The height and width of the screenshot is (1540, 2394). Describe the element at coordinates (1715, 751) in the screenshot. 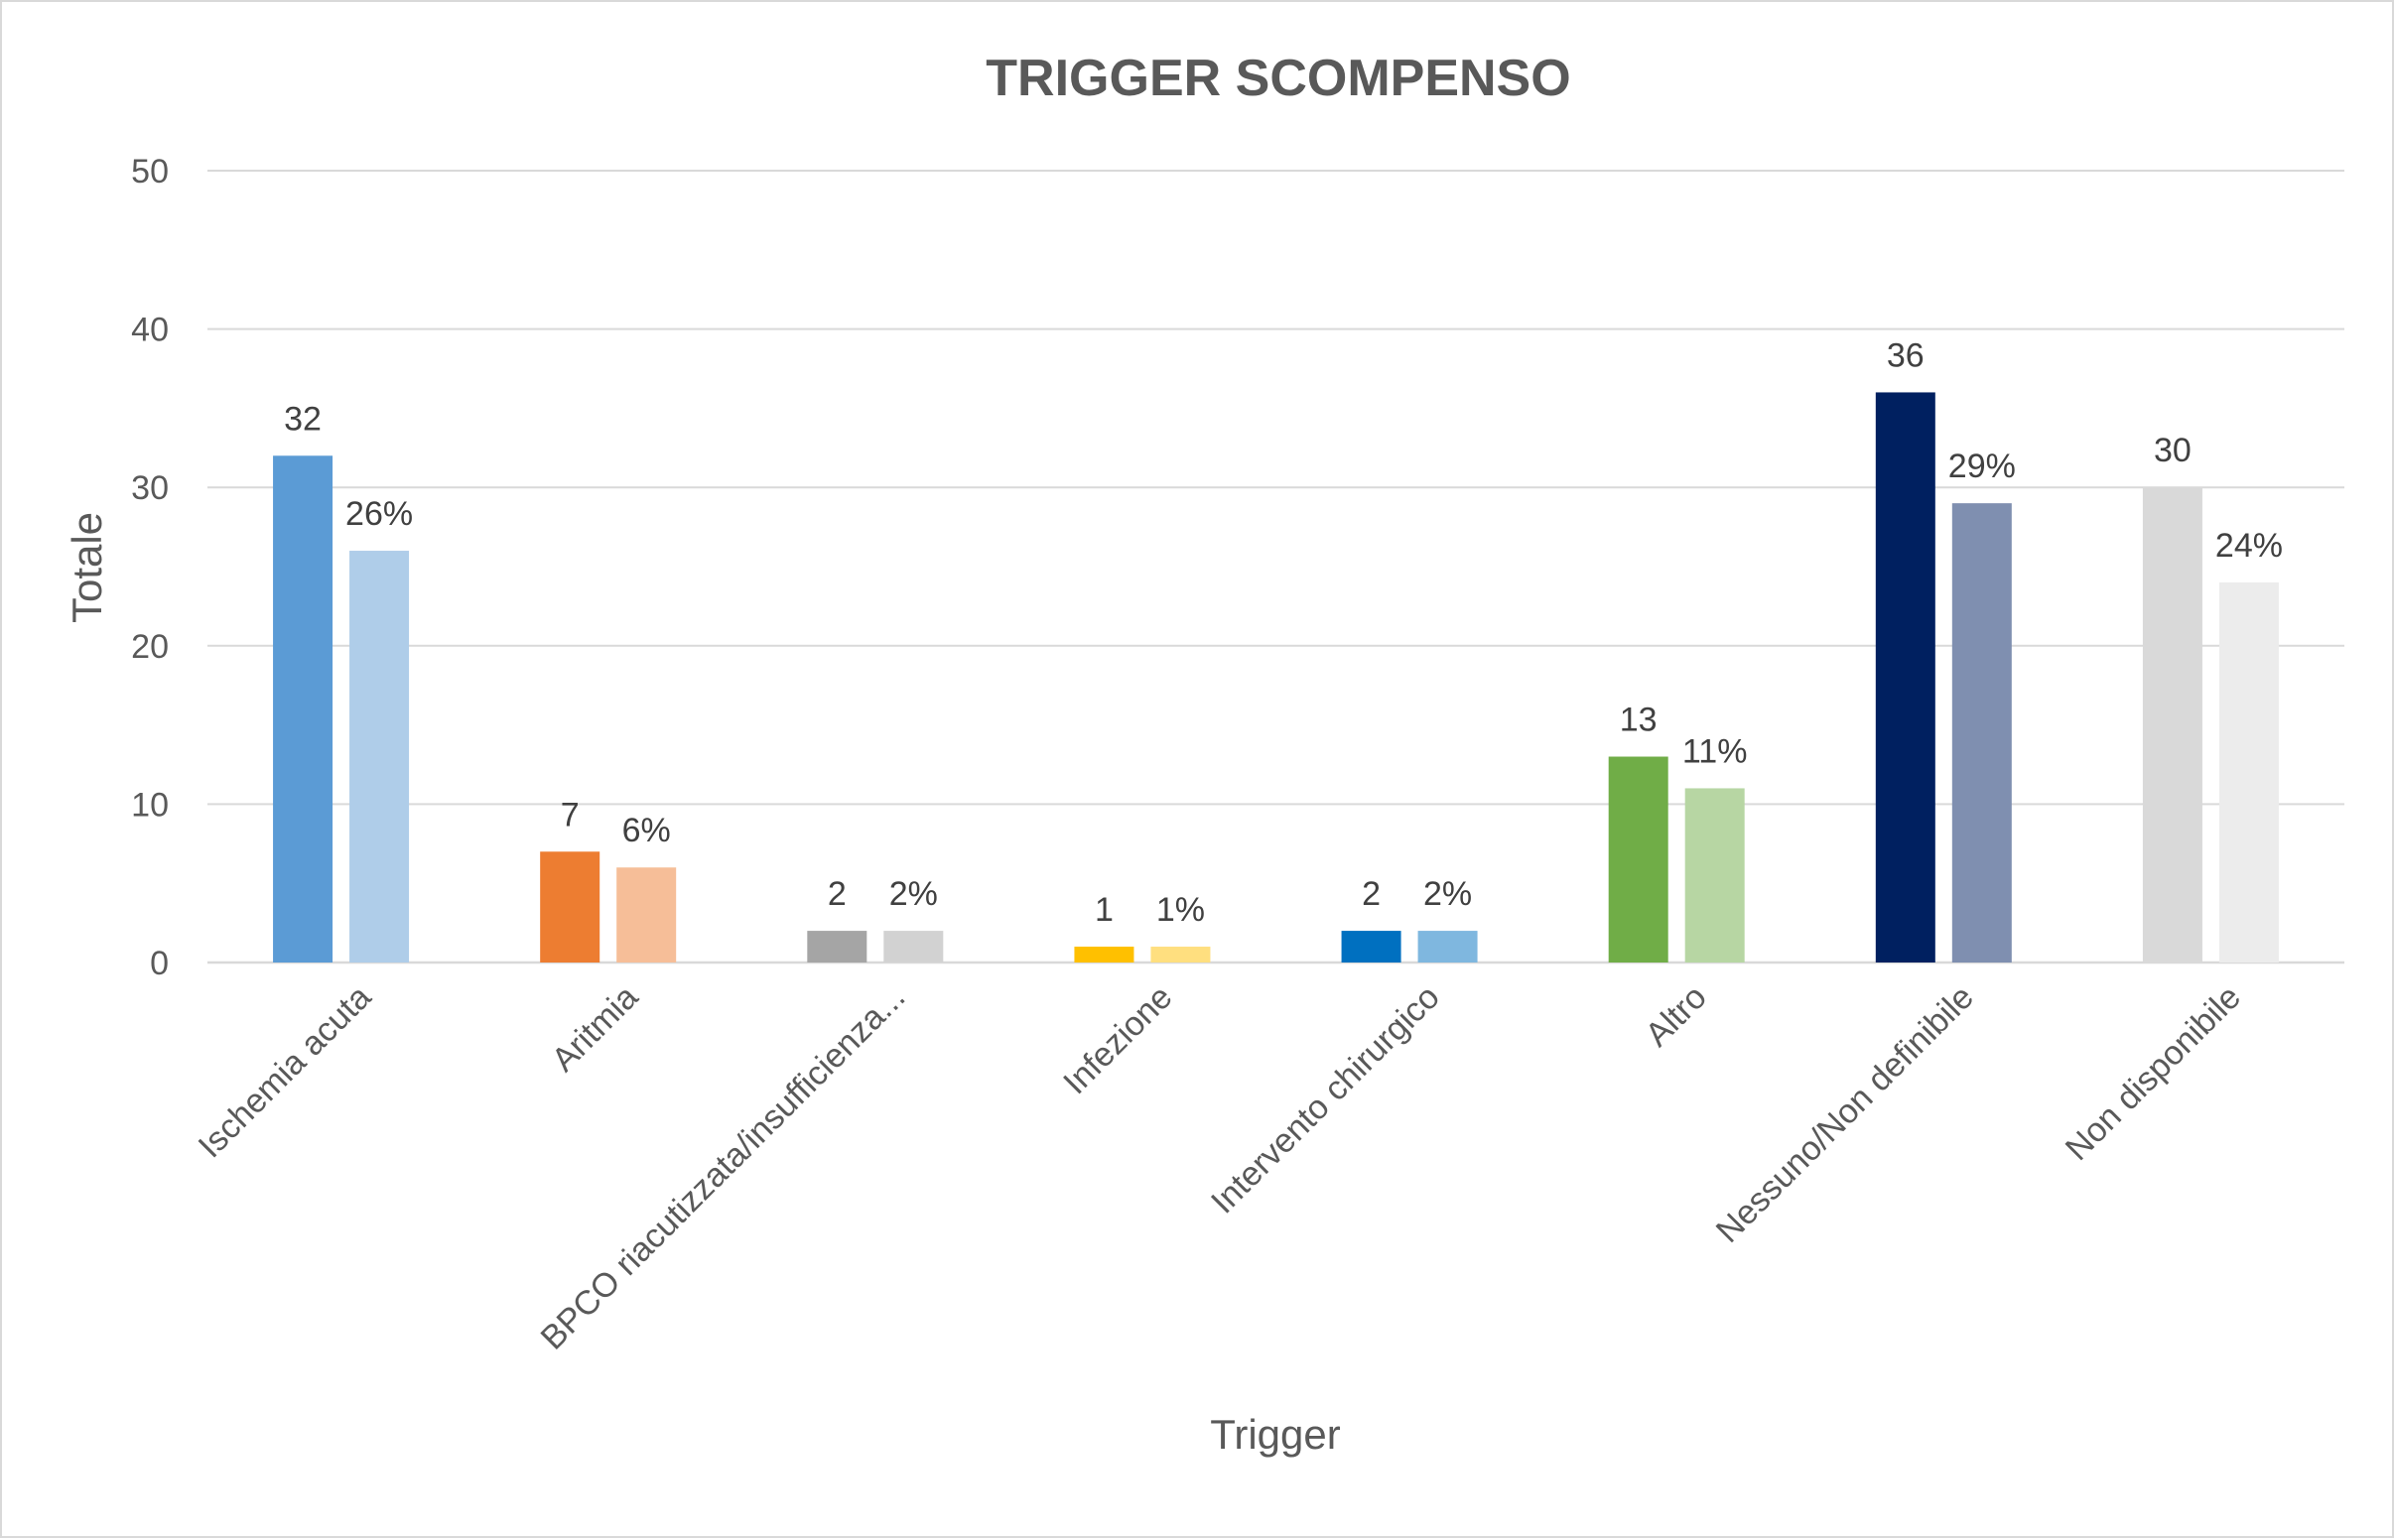

I see `data-label-percent-5: 11%` at that location.